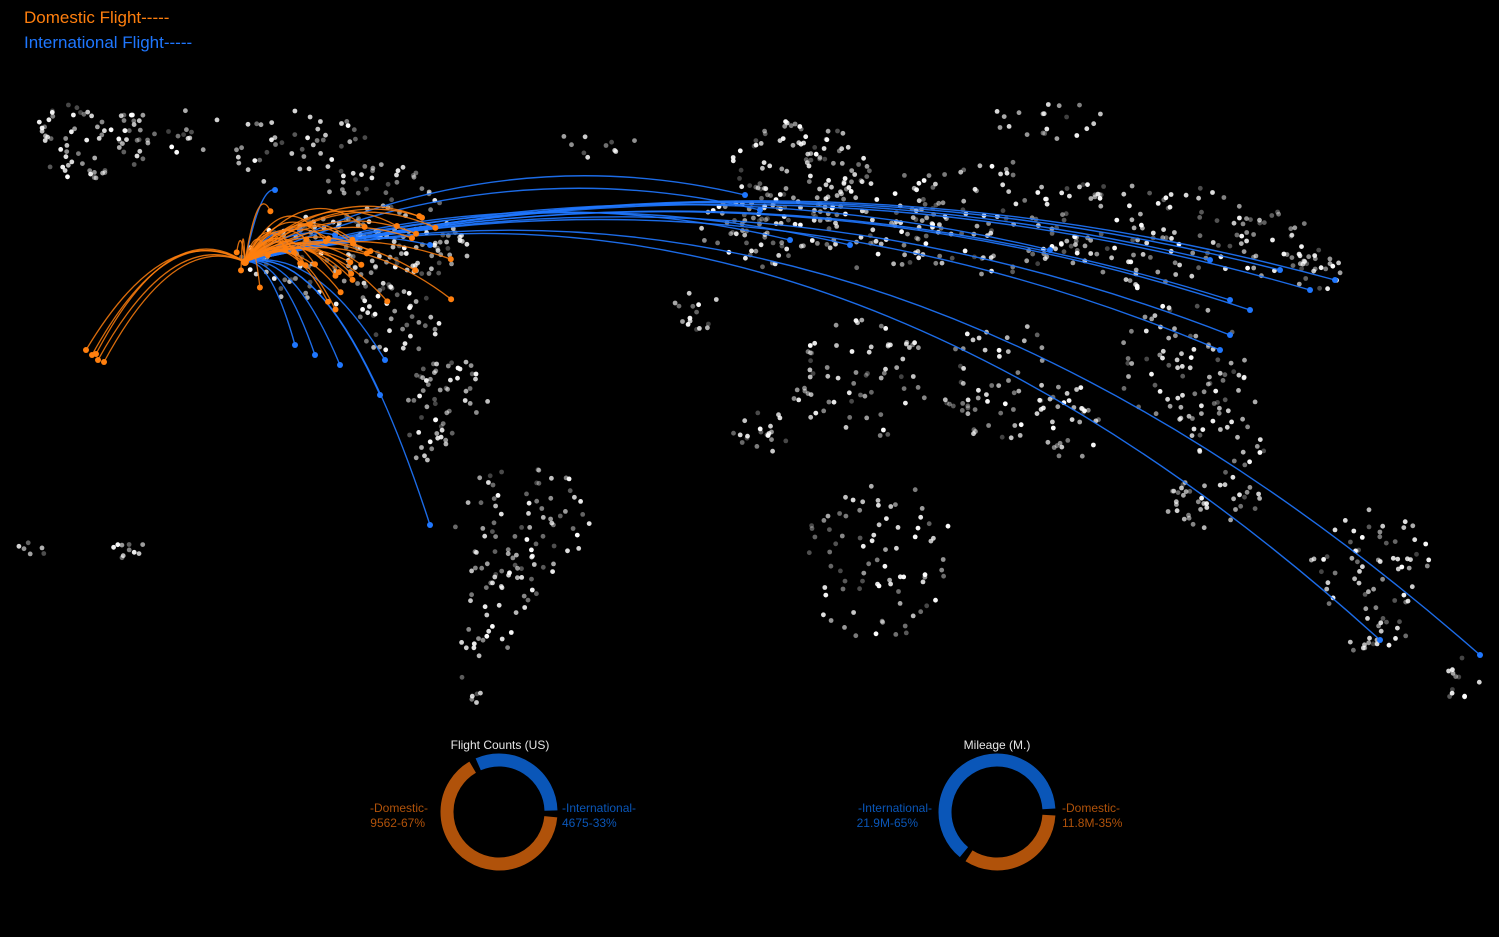  What do you see at coordinates (599, 808) in the screenshot?
I see `flight-counts-international-label: -International-` at bounding box center [599, 808].